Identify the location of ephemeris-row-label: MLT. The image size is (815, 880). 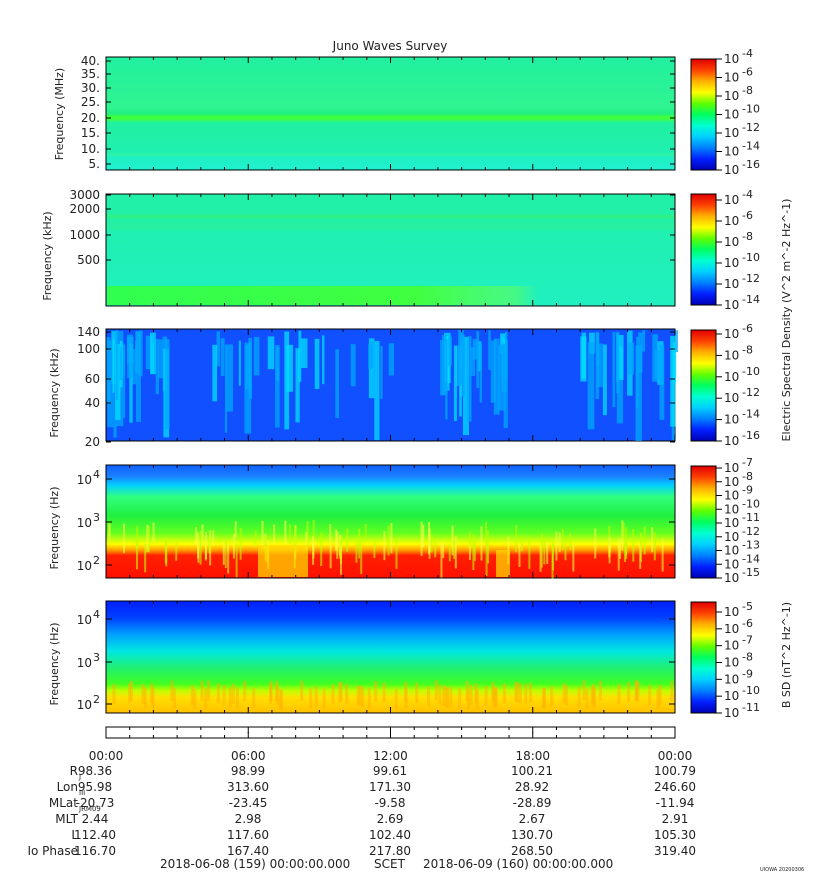
(66, 819).